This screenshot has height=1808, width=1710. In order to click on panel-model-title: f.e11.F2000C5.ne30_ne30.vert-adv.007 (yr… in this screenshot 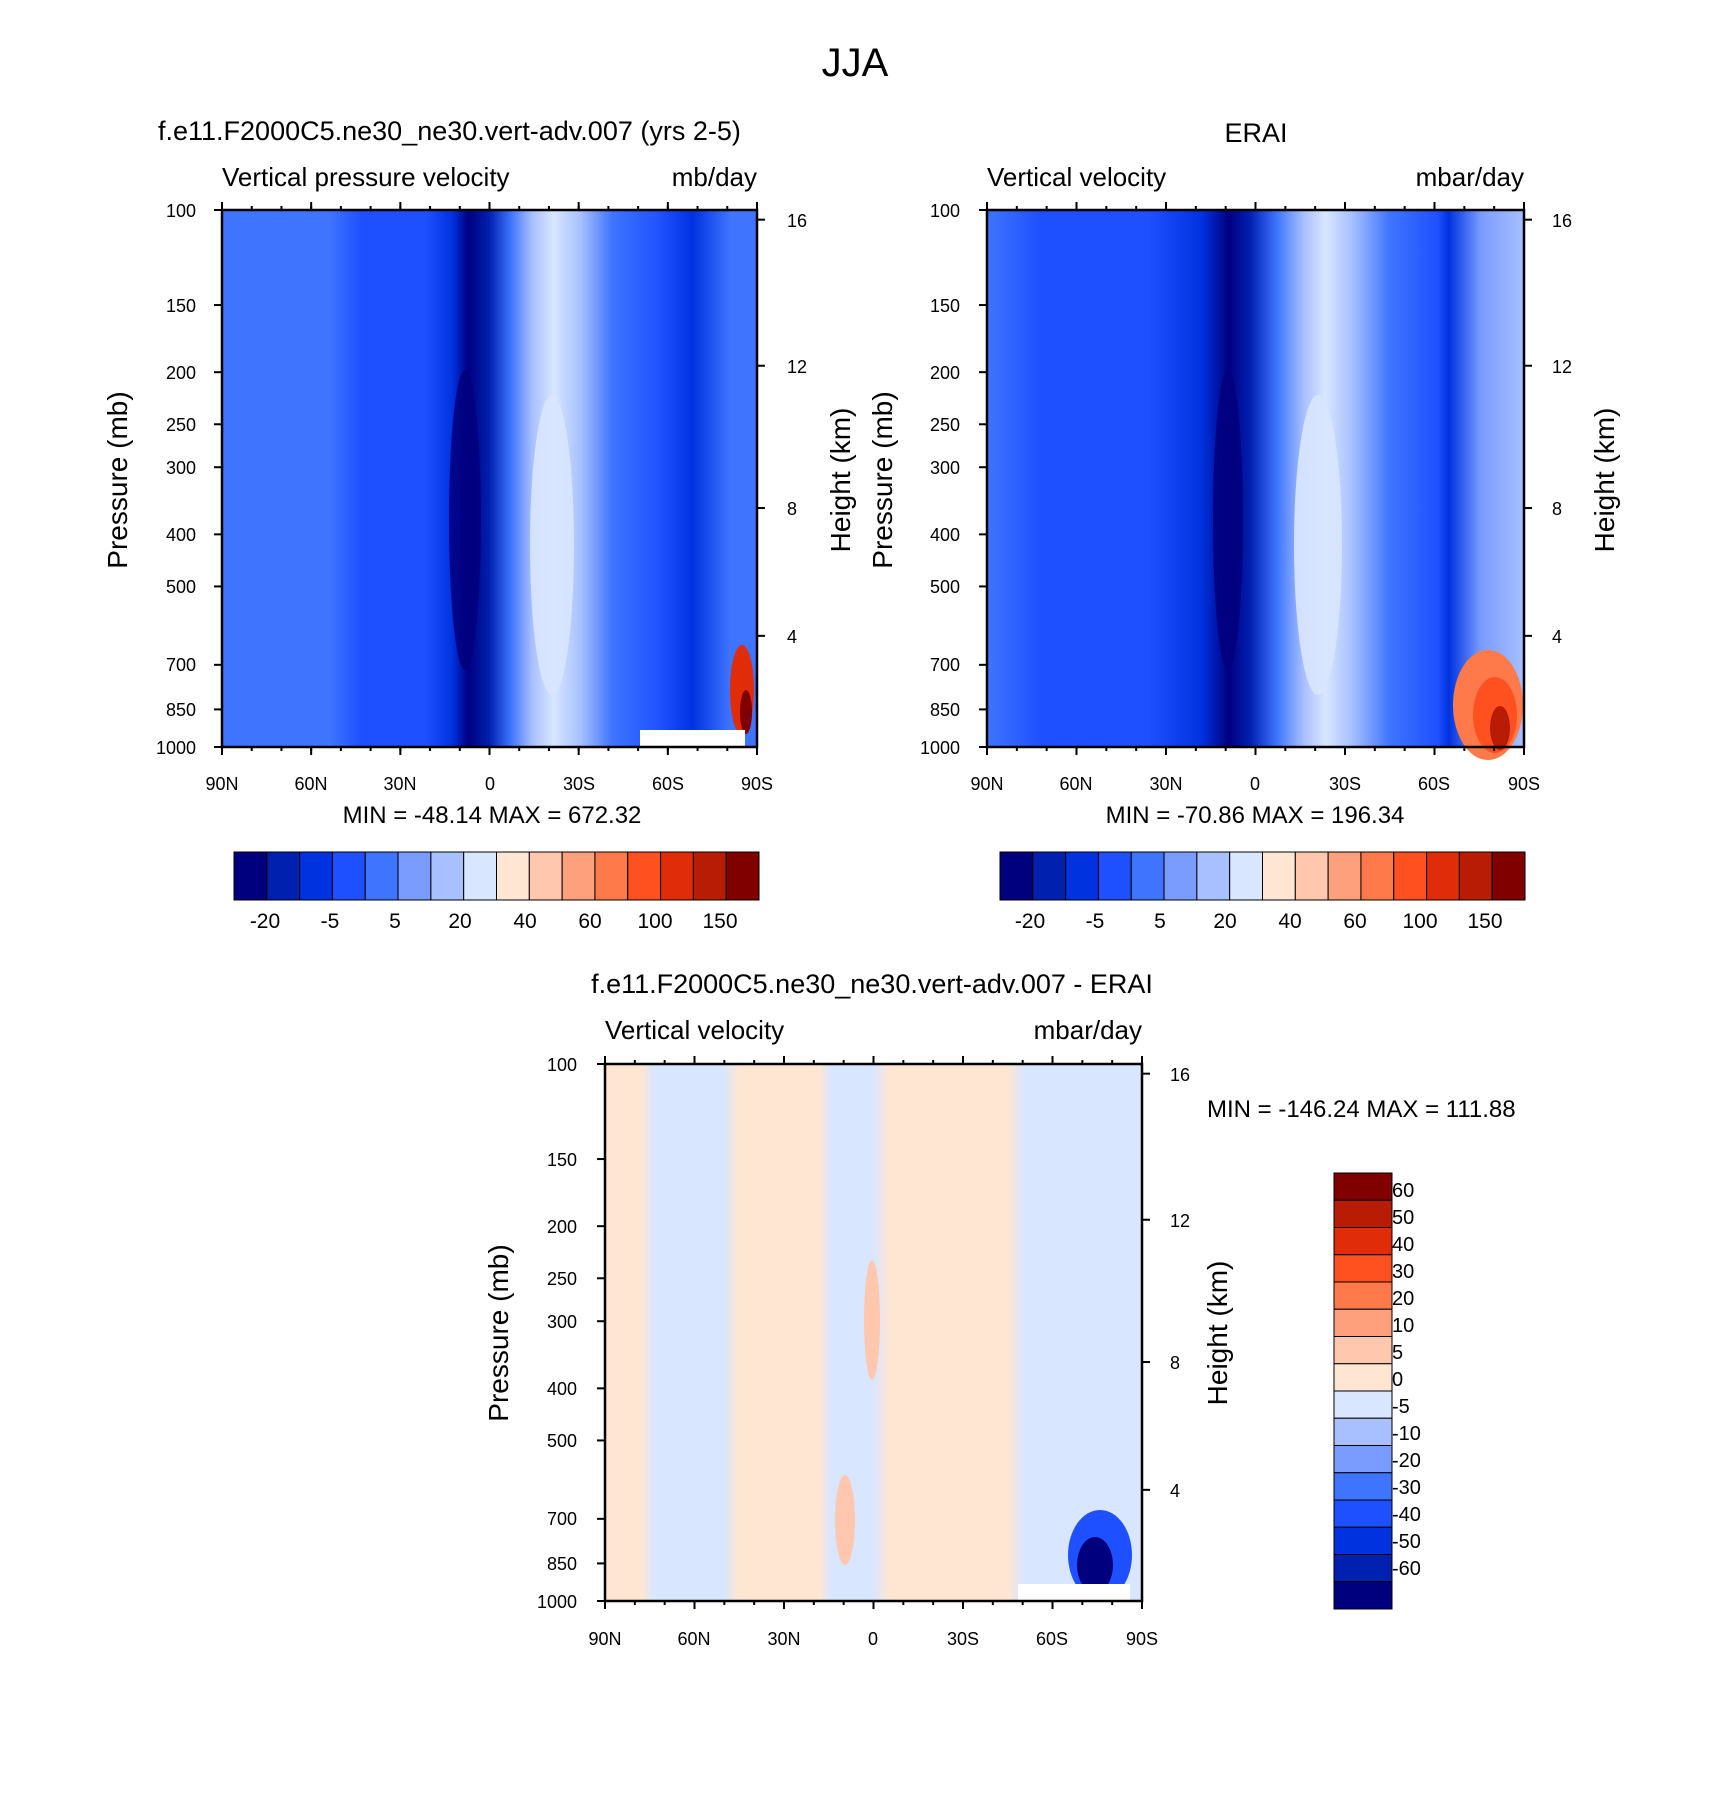, I will do `click(449, 131)`.